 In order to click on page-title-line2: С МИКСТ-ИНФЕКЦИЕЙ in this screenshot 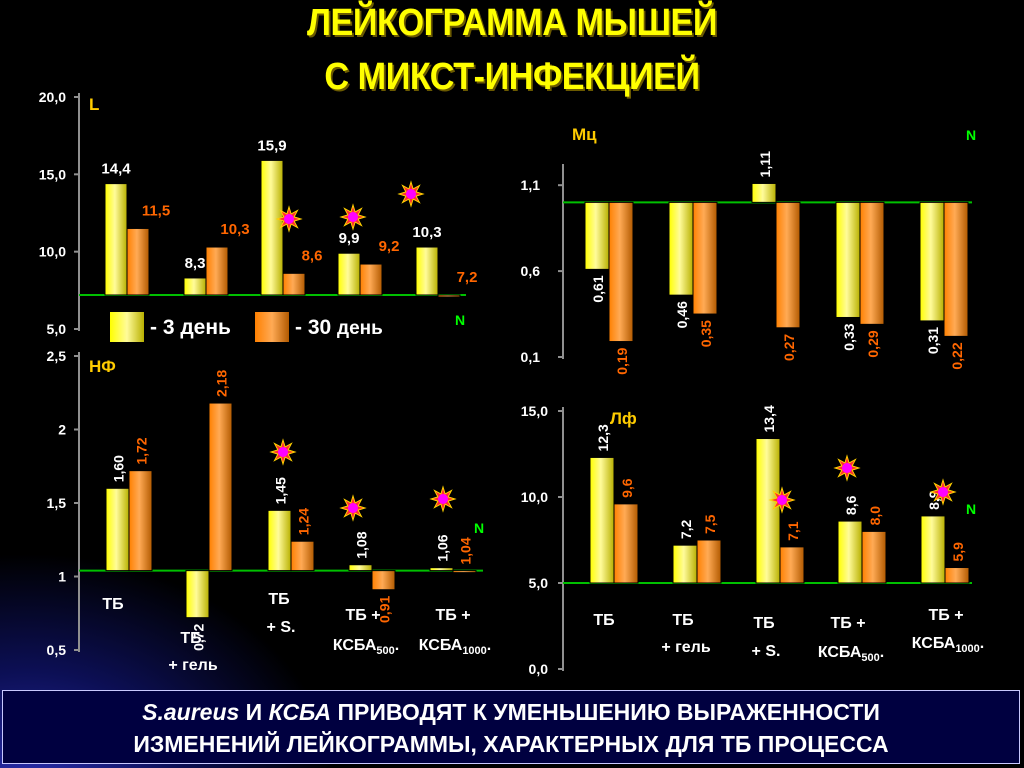, I will do `click(512, 77)`.